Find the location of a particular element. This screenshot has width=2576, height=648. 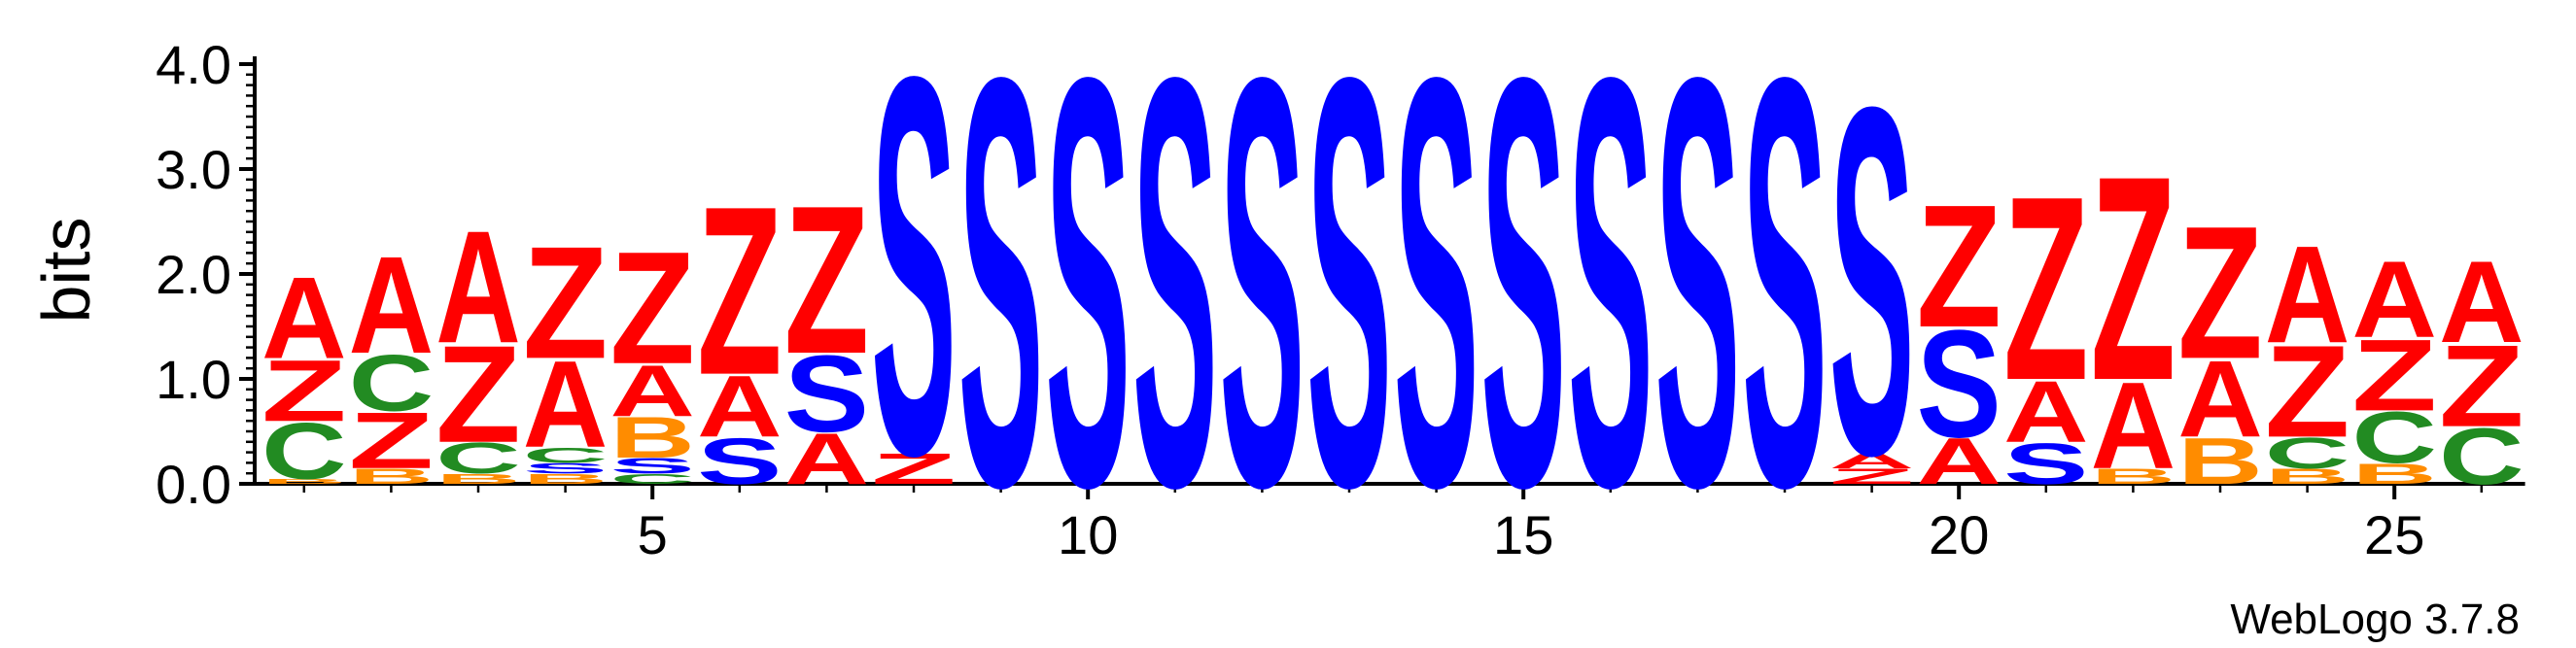

logo-column-12: S is located at coordinates (1262, 304).